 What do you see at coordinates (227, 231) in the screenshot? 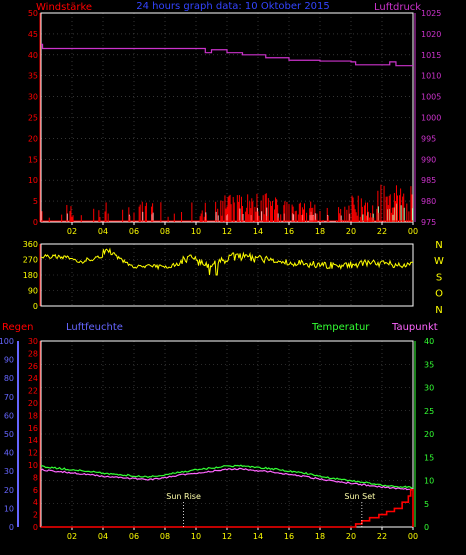
I see `wind-xtick-label: 12` at bounding box center [227, 231].